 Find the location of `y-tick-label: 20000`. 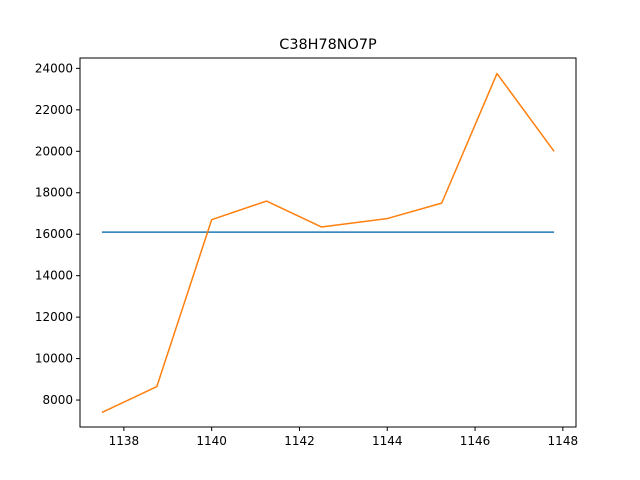

y-tick-label: 20000 is located at coordinates (54, 151).